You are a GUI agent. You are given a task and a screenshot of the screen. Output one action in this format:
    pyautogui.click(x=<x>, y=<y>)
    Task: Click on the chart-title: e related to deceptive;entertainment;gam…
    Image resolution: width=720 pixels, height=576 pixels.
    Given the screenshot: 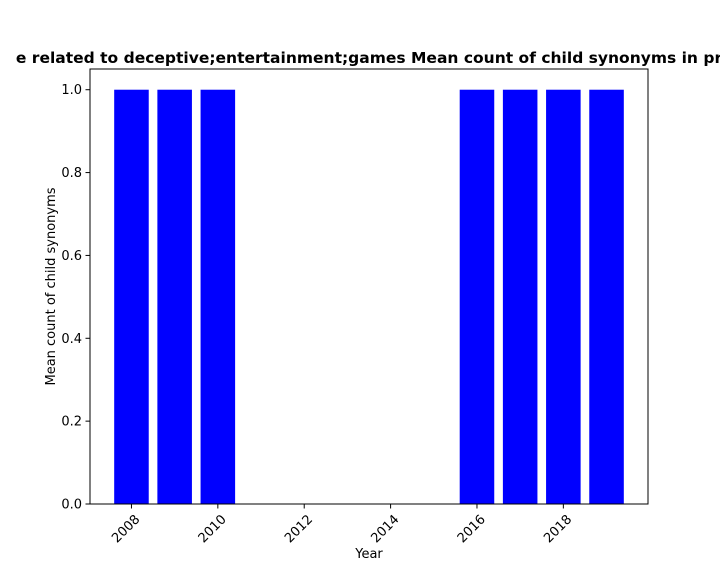 What is the action you would take?
    pyautogui.click(x=368, y=58)
    